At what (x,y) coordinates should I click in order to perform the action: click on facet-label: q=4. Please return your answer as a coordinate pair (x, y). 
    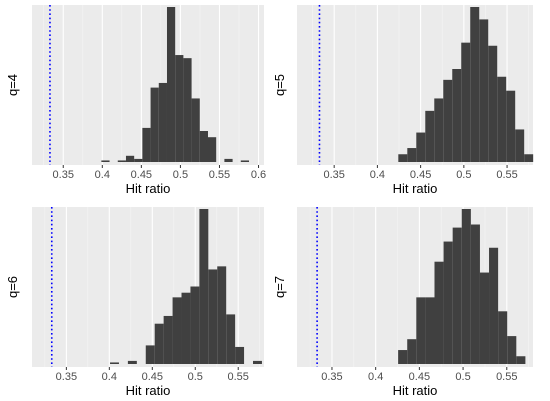
    Looking at the image, I should click on (12, 85).